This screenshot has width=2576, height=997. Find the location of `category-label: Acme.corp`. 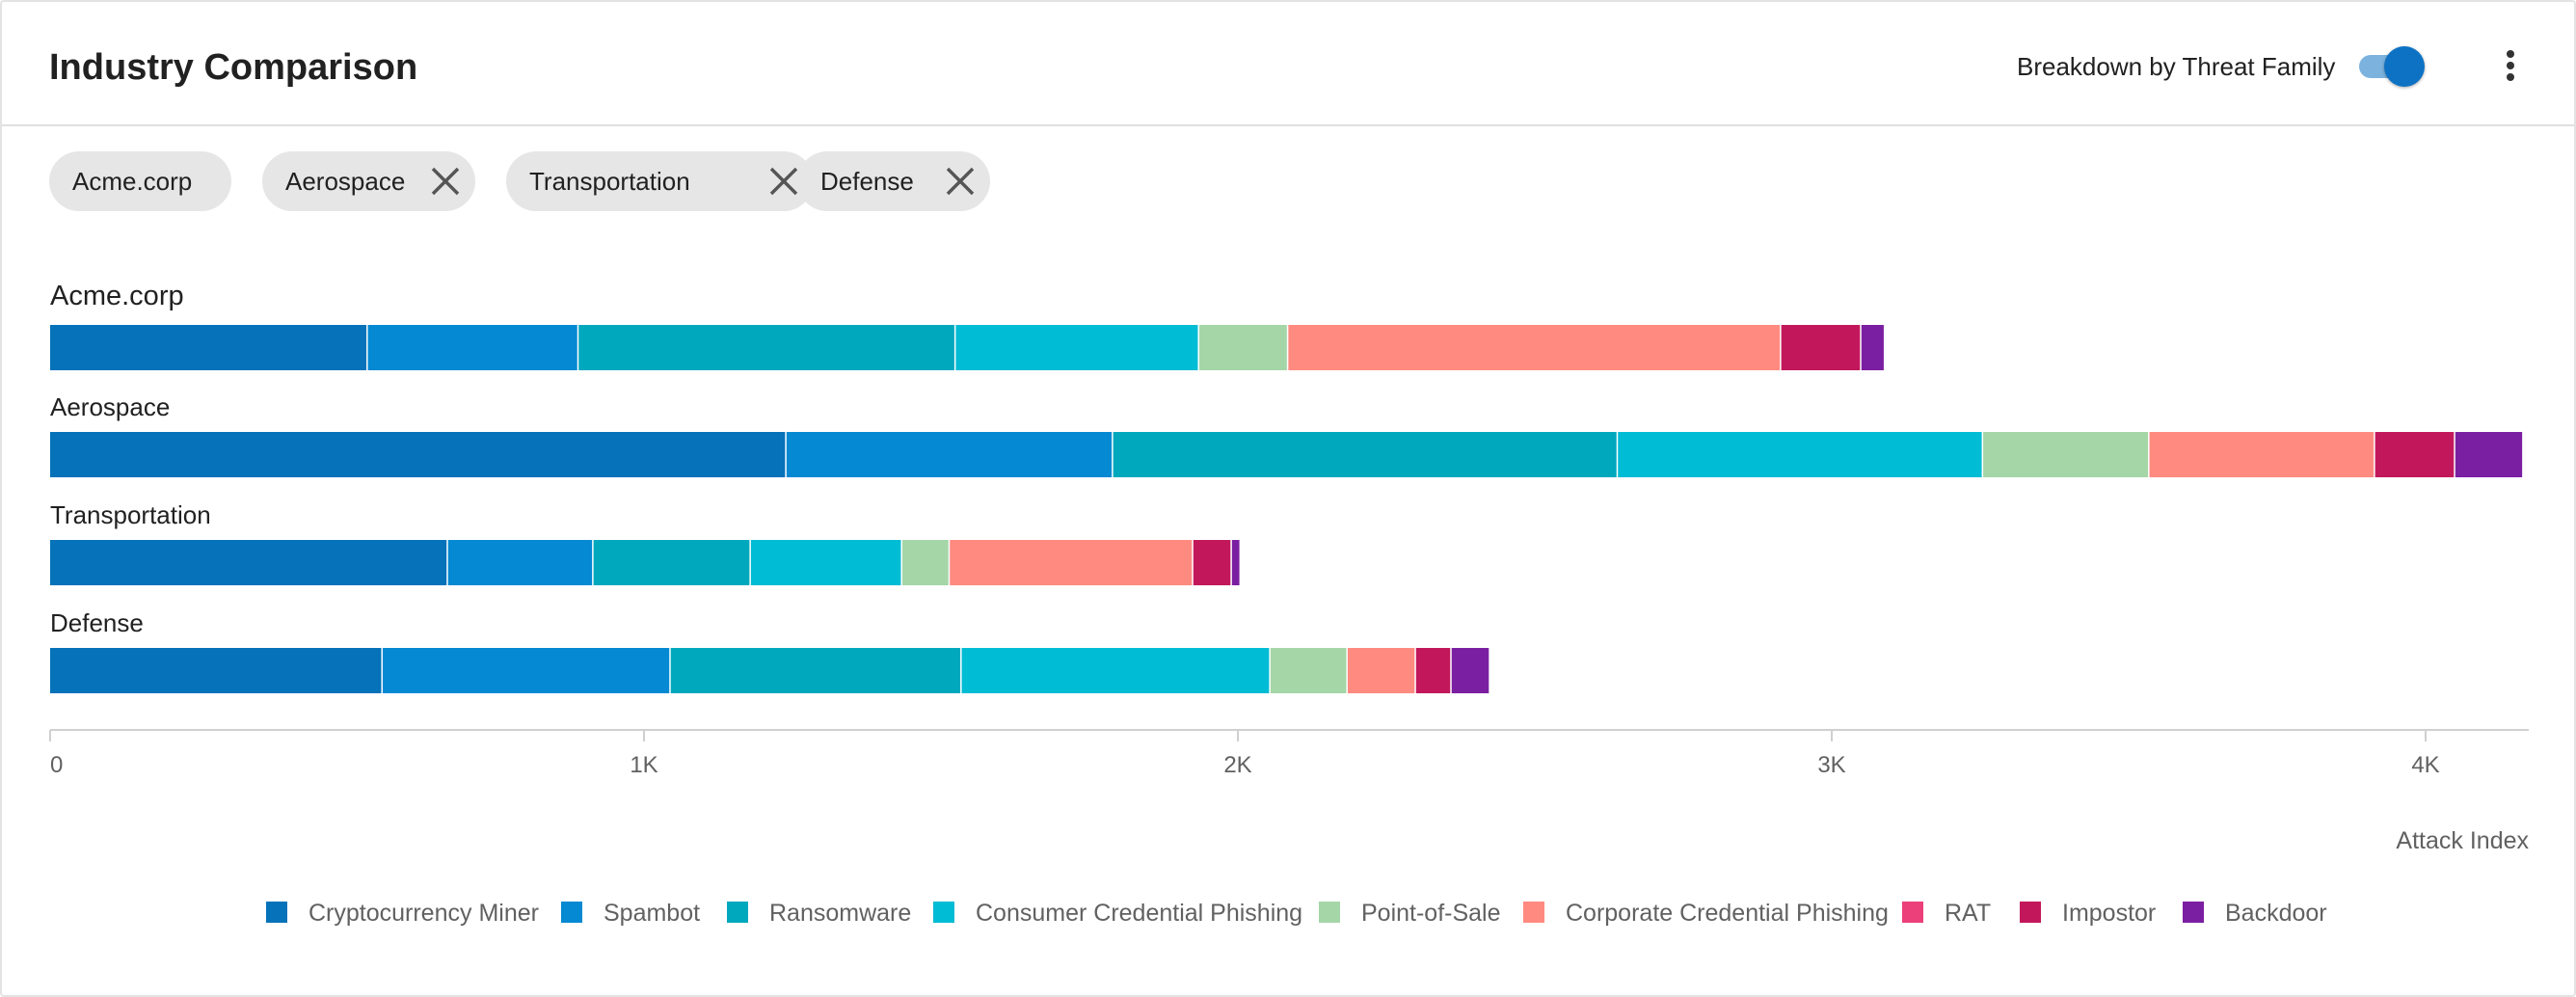

category-label: Acme.corp is located at coordinates (117, 296).